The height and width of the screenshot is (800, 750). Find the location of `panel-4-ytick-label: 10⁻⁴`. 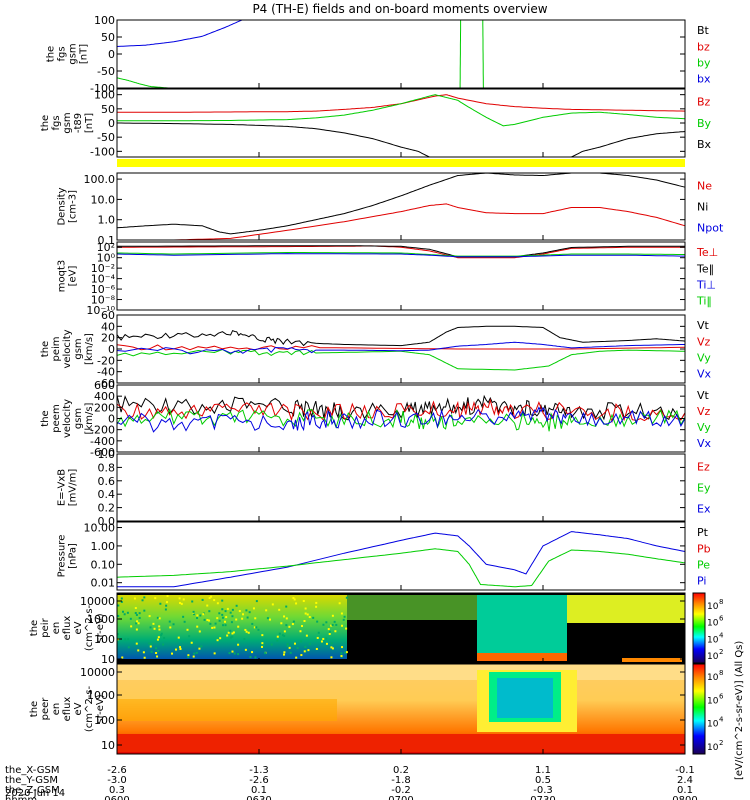

panel-4-ytick-label: 10⁻⁴ is located at coordinates (103, 279).